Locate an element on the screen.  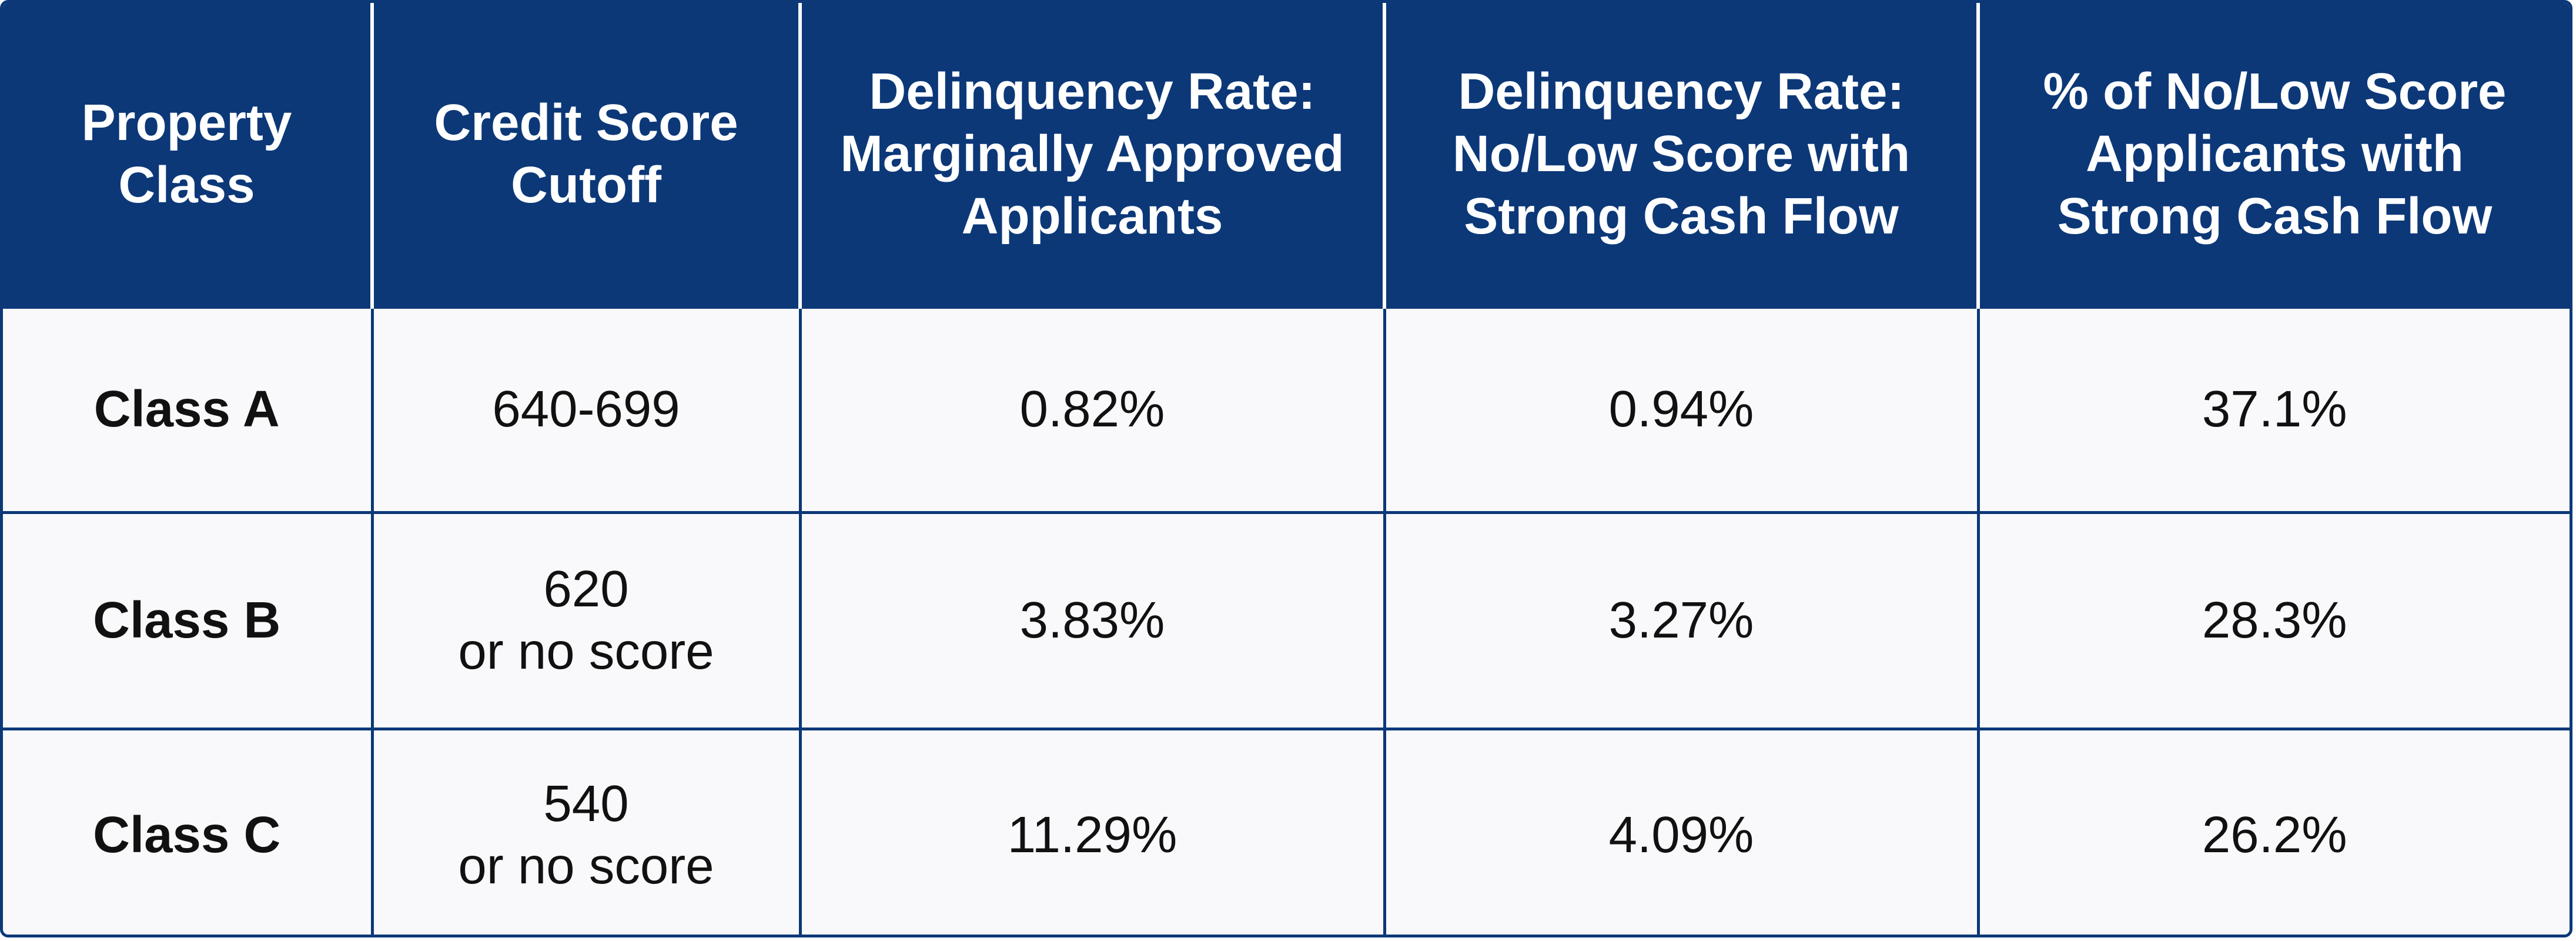
cell-delinquency-marginal: 3.83% is located at coordinates (1091, 619).